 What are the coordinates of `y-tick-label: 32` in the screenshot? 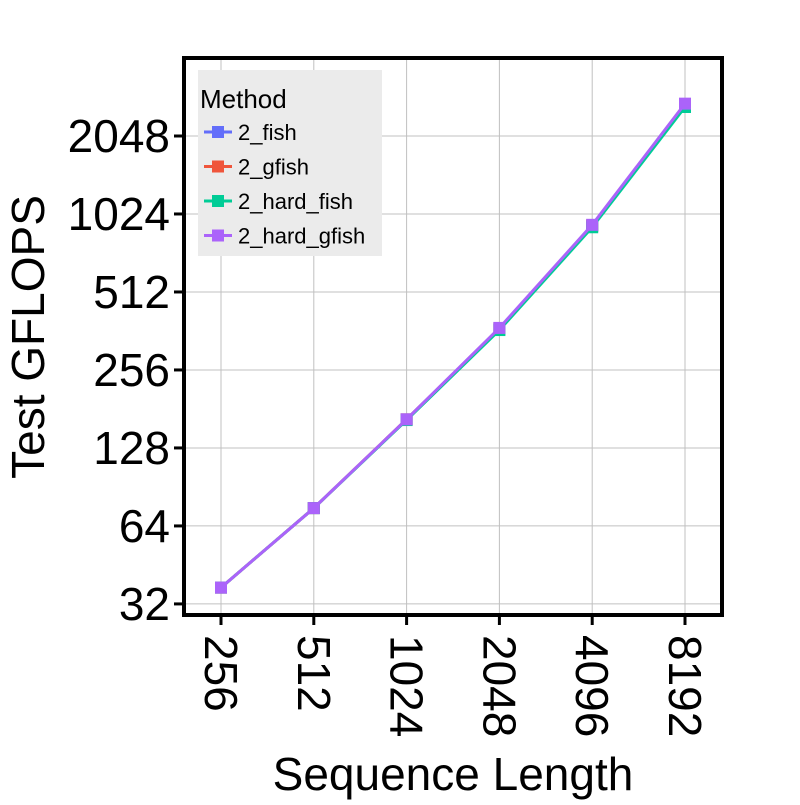 It's located at (144, 604).